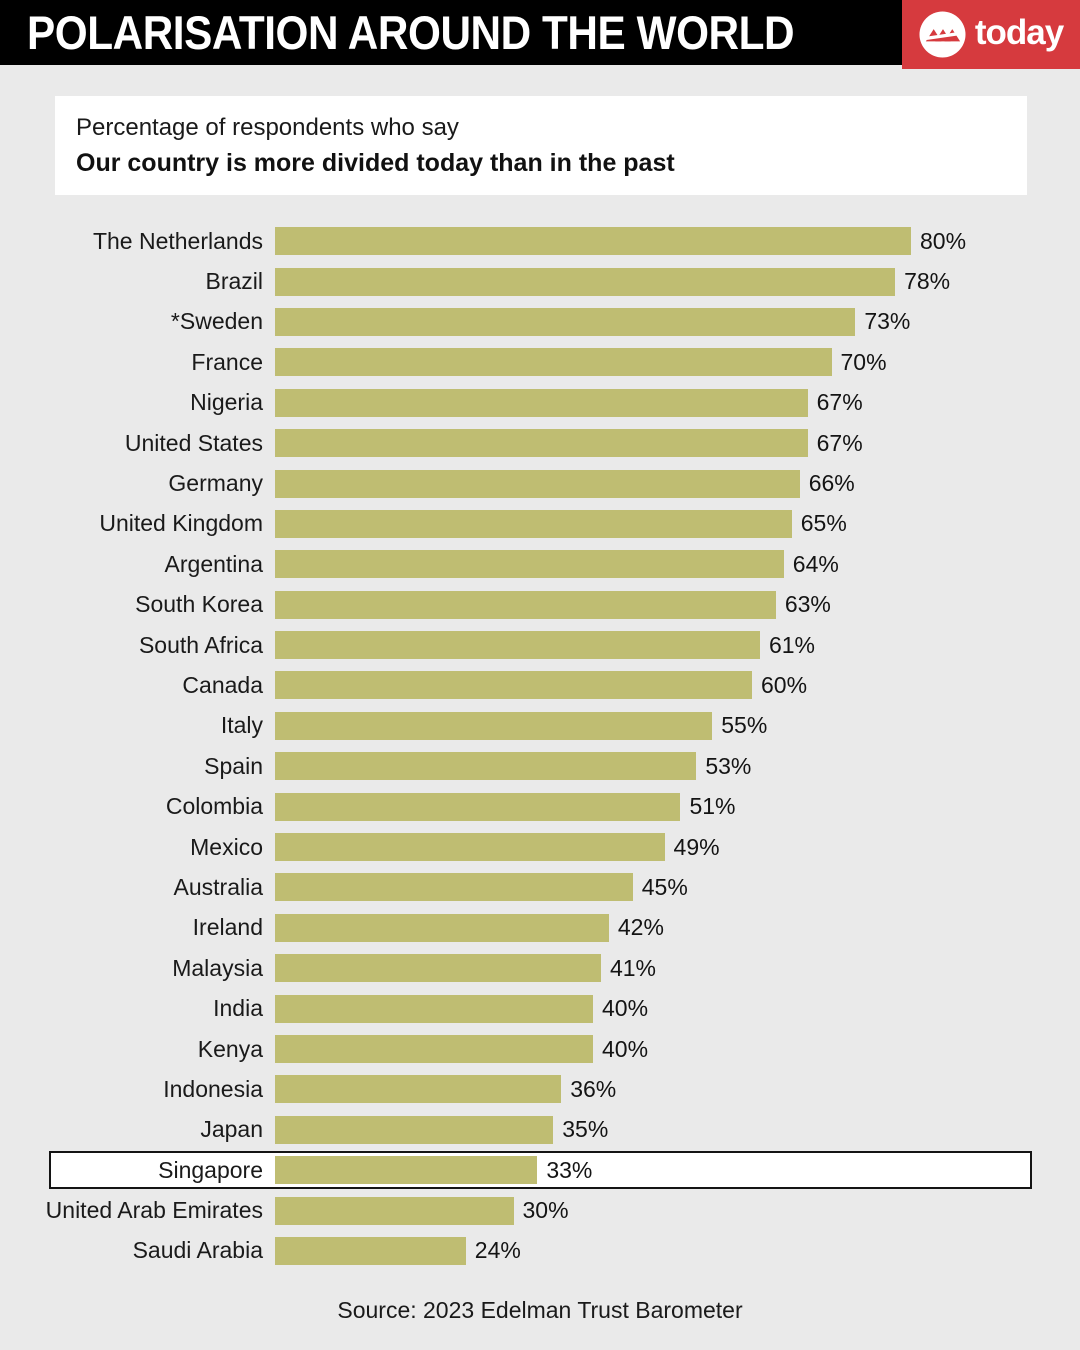  What do you see at coordinates (217, 967) in the screenshot?
I see `country-label: Malaysia` at bounding box center [217, 967].